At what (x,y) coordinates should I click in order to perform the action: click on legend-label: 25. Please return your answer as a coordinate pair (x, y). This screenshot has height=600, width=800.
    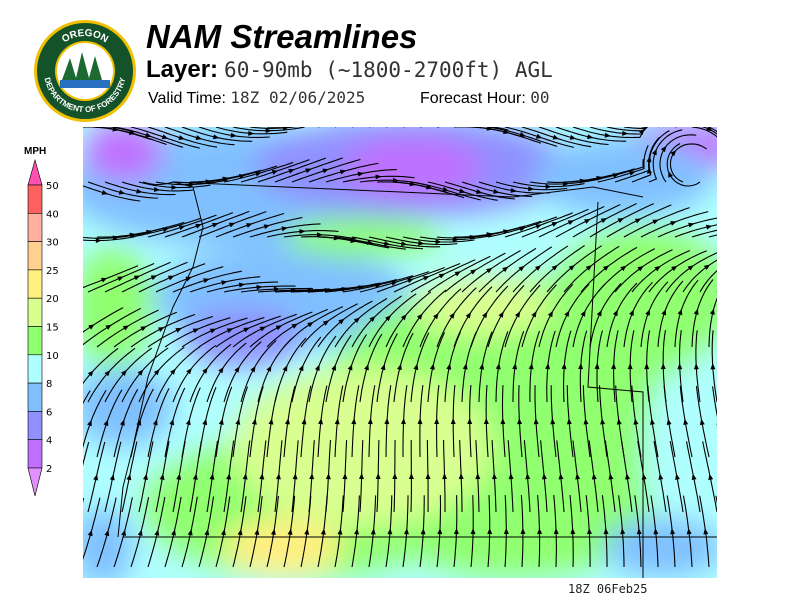
    Looking at the image, I should click on (52, 271).